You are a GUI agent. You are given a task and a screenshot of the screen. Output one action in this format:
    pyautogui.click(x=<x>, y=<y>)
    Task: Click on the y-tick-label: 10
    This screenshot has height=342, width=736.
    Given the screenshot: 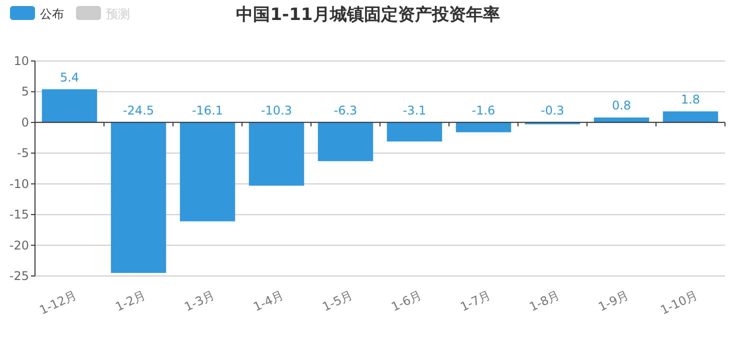 What is the action you would take?
    pyautogui.click(x=21, y=61)
    